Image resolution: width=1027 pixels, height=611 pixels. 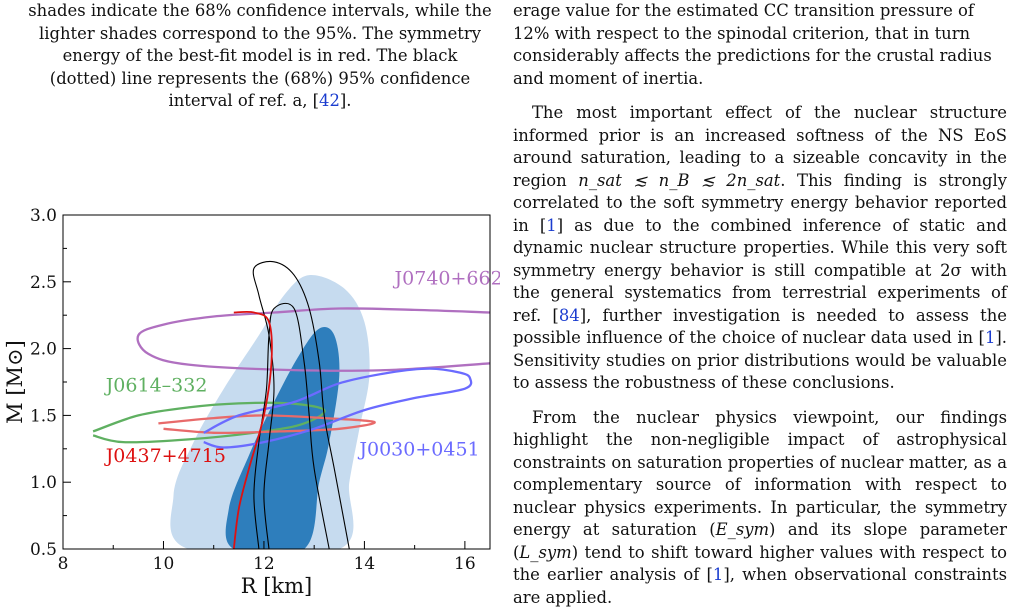 I want to click on y-tick-label: 2.5, so click(x=43, y=283).